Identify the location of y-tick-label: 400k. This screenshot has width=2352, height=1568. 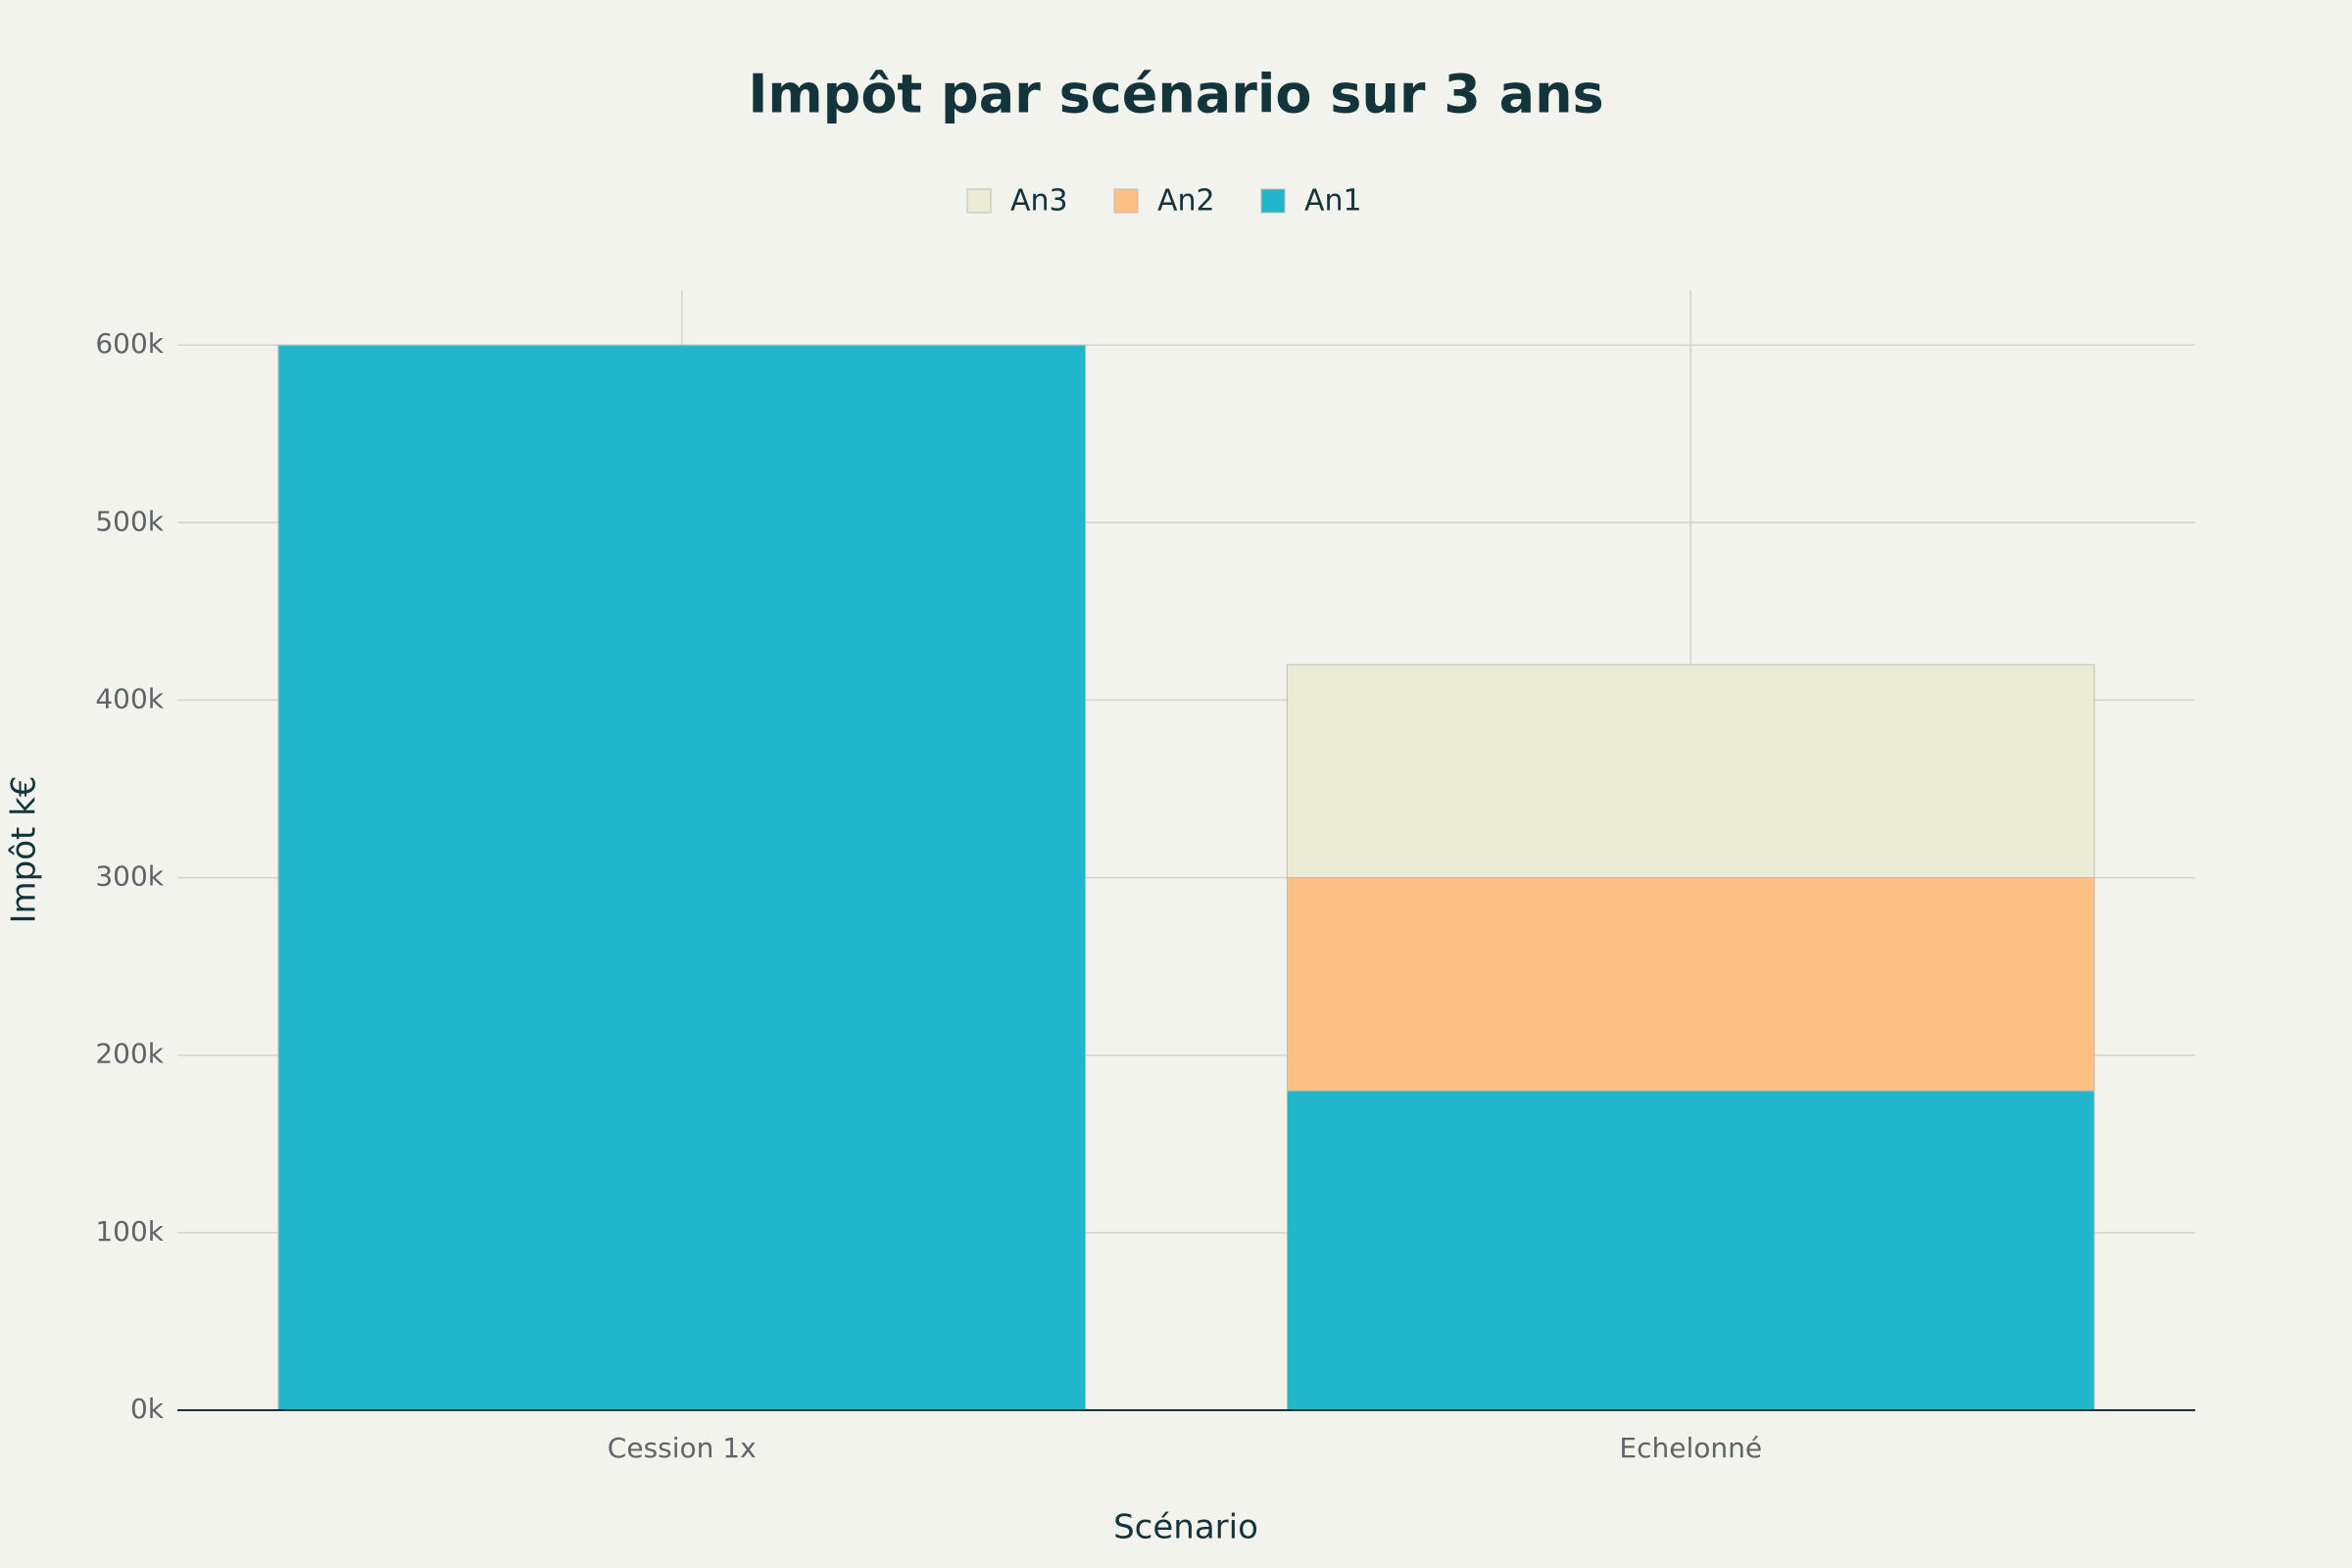
(129, 698).